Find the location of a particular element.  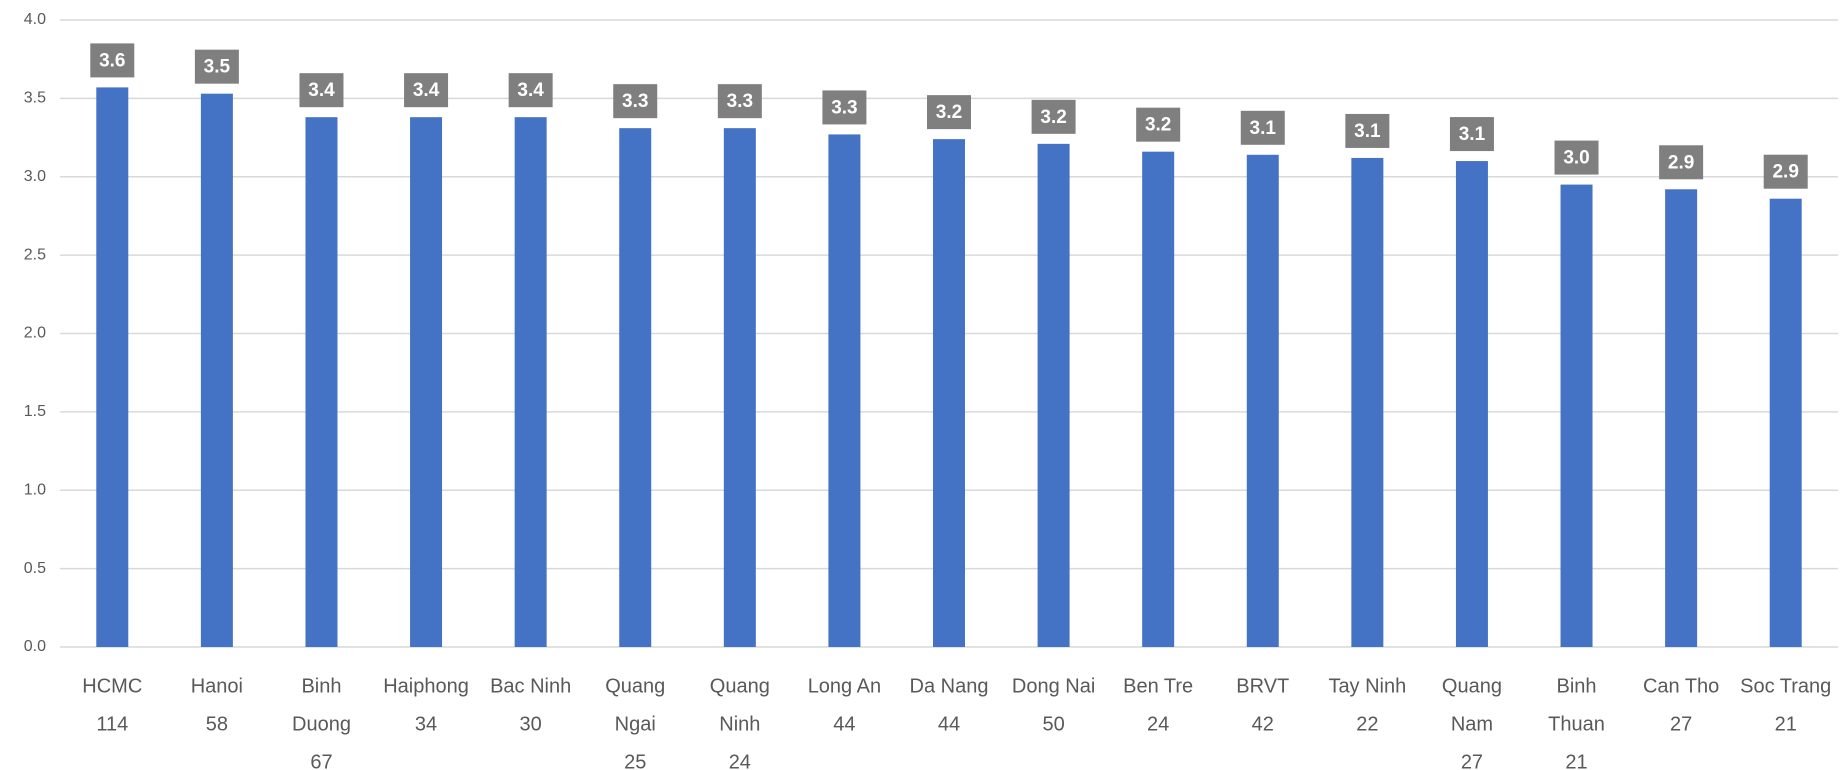

x-tick-label: Ninh is located at coordinates (739, 724).